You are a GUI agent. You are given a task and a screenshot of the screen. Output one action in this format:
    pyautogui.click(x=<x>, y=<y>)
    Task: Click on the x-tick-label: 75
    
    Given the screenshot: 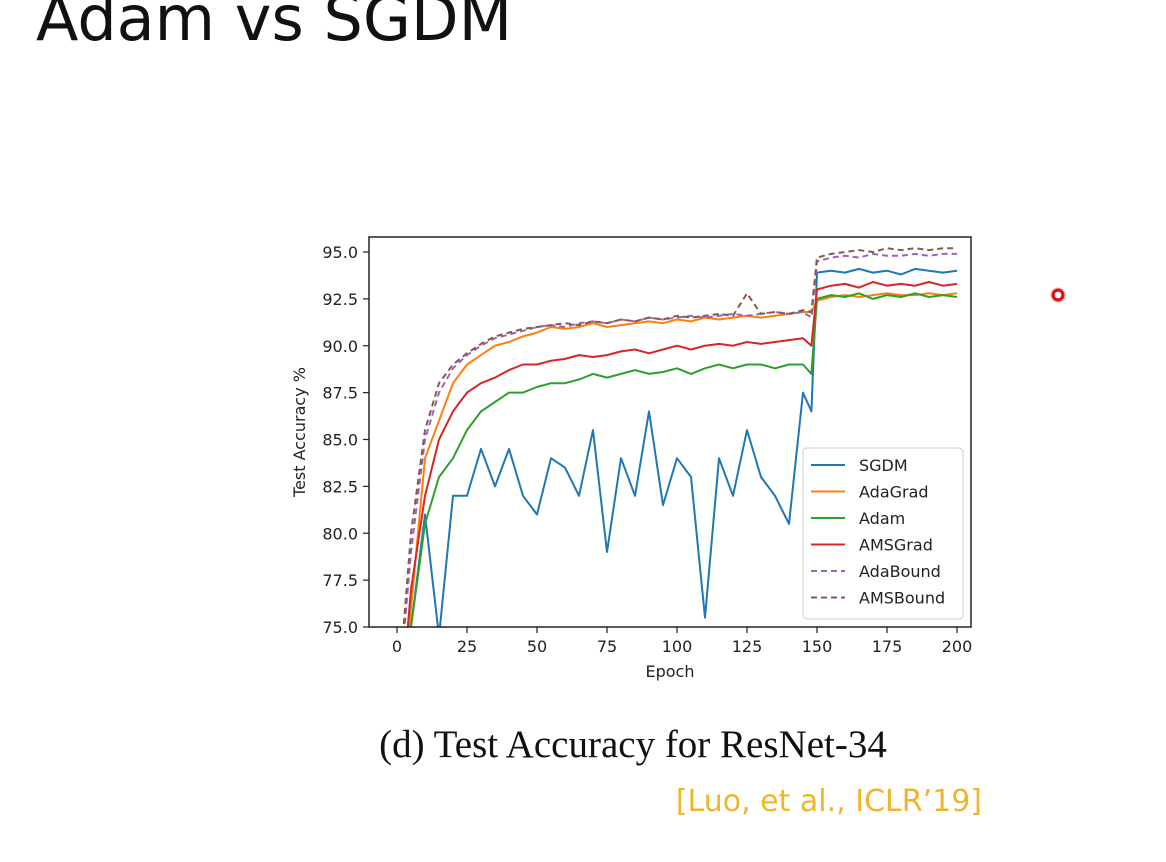 What is the action you would take?
    pyautogui.click(x=607, y=646)
    